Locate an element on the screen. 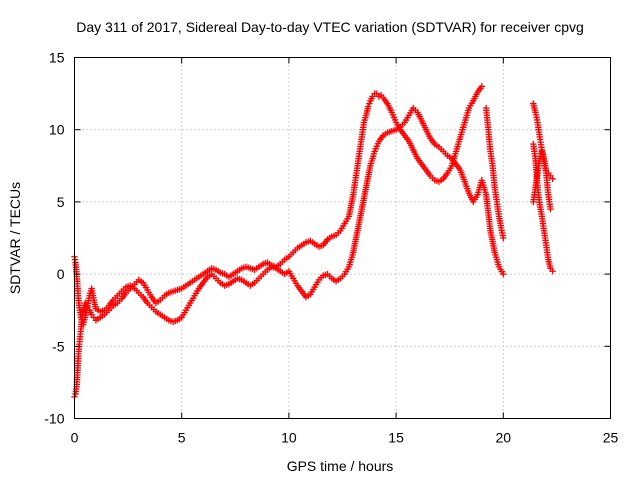 This screenshot has height=480, width=640. x-tick-label: 10 is located at coordinates (289, 438).